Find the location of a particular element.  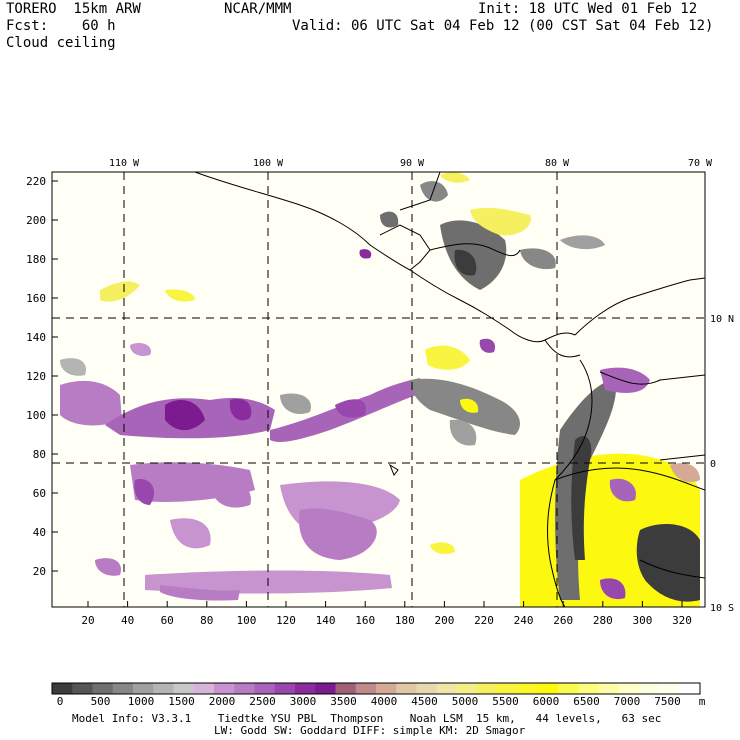

colorbar-label: 7000 is located at coordinates (627, 701).